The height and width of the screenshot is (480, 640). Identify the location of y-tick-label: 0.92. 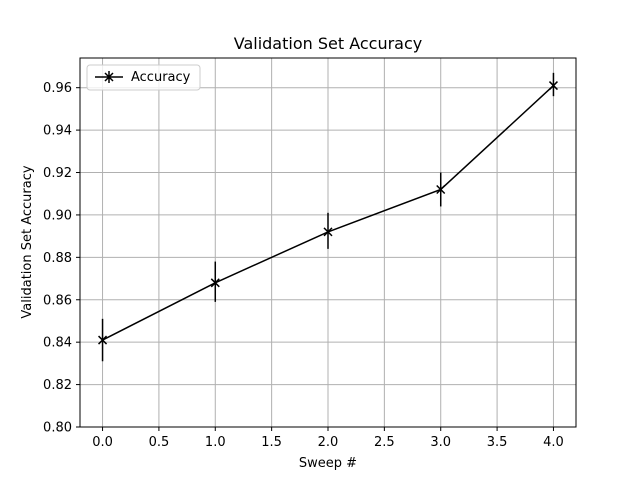
(57, 173).